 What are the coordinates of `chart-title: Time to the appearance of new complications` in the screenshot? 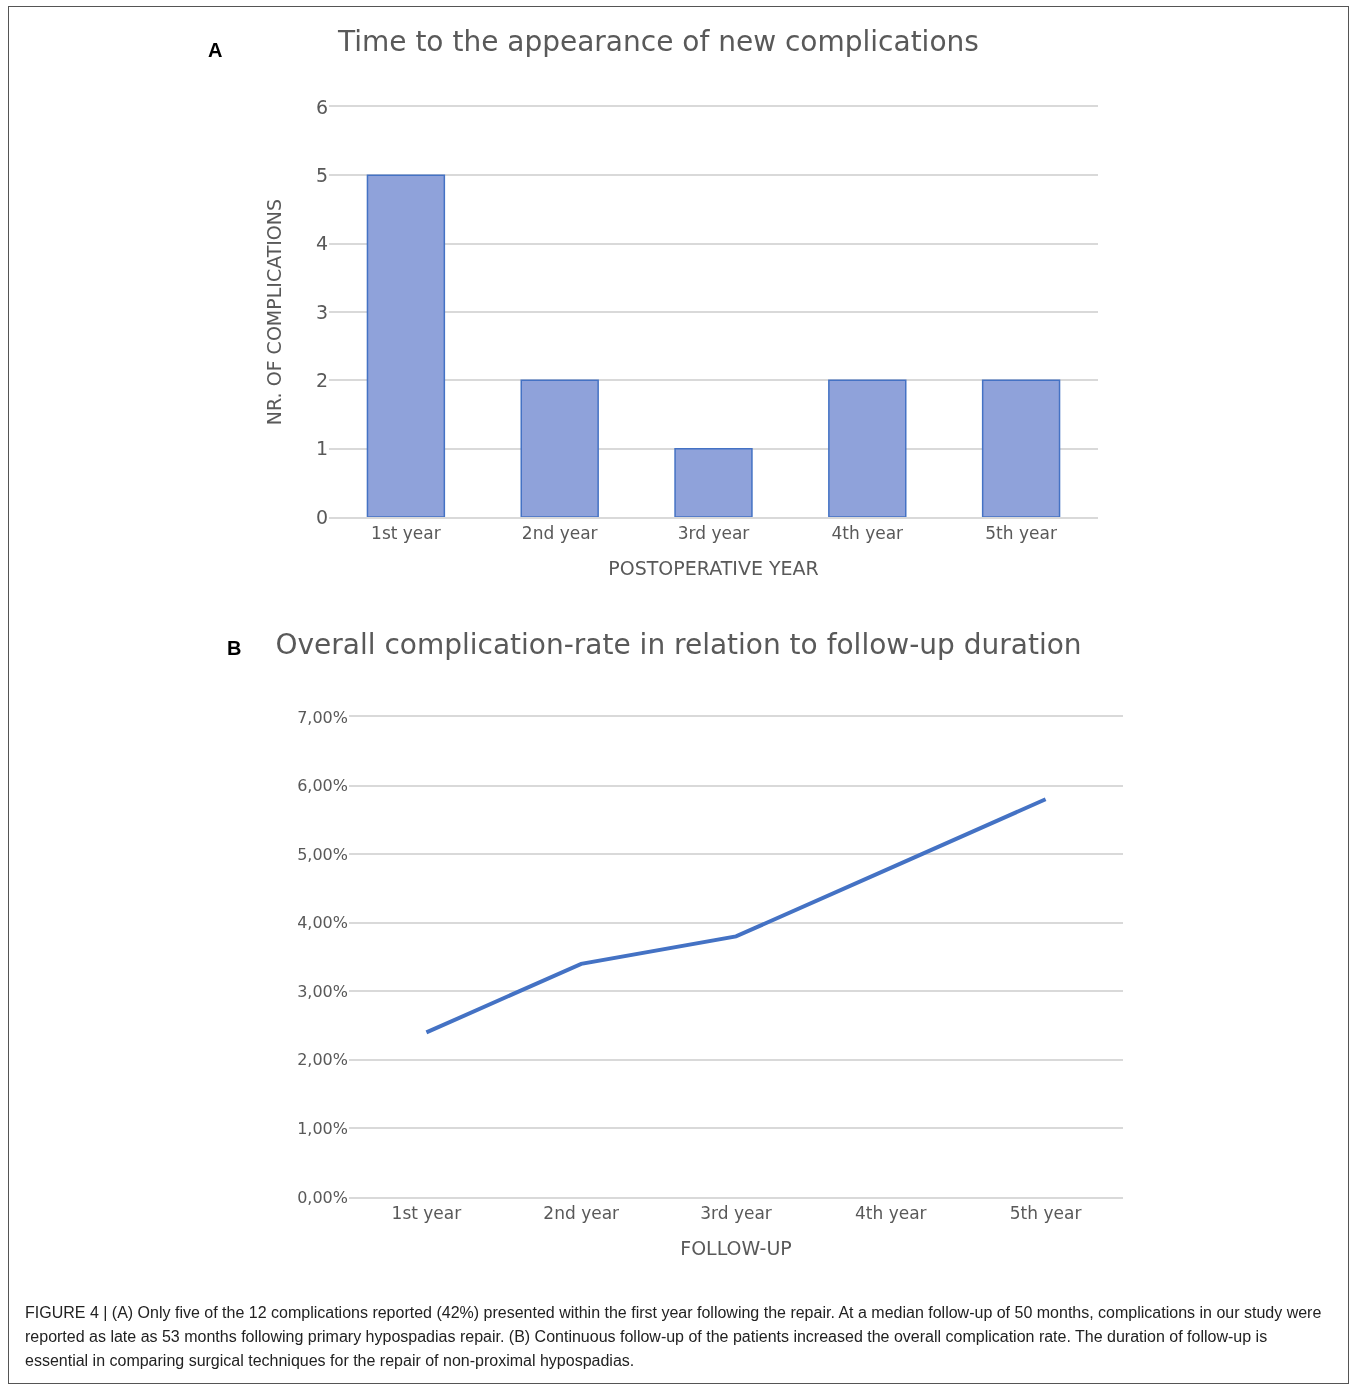 It's located at (657, 41).